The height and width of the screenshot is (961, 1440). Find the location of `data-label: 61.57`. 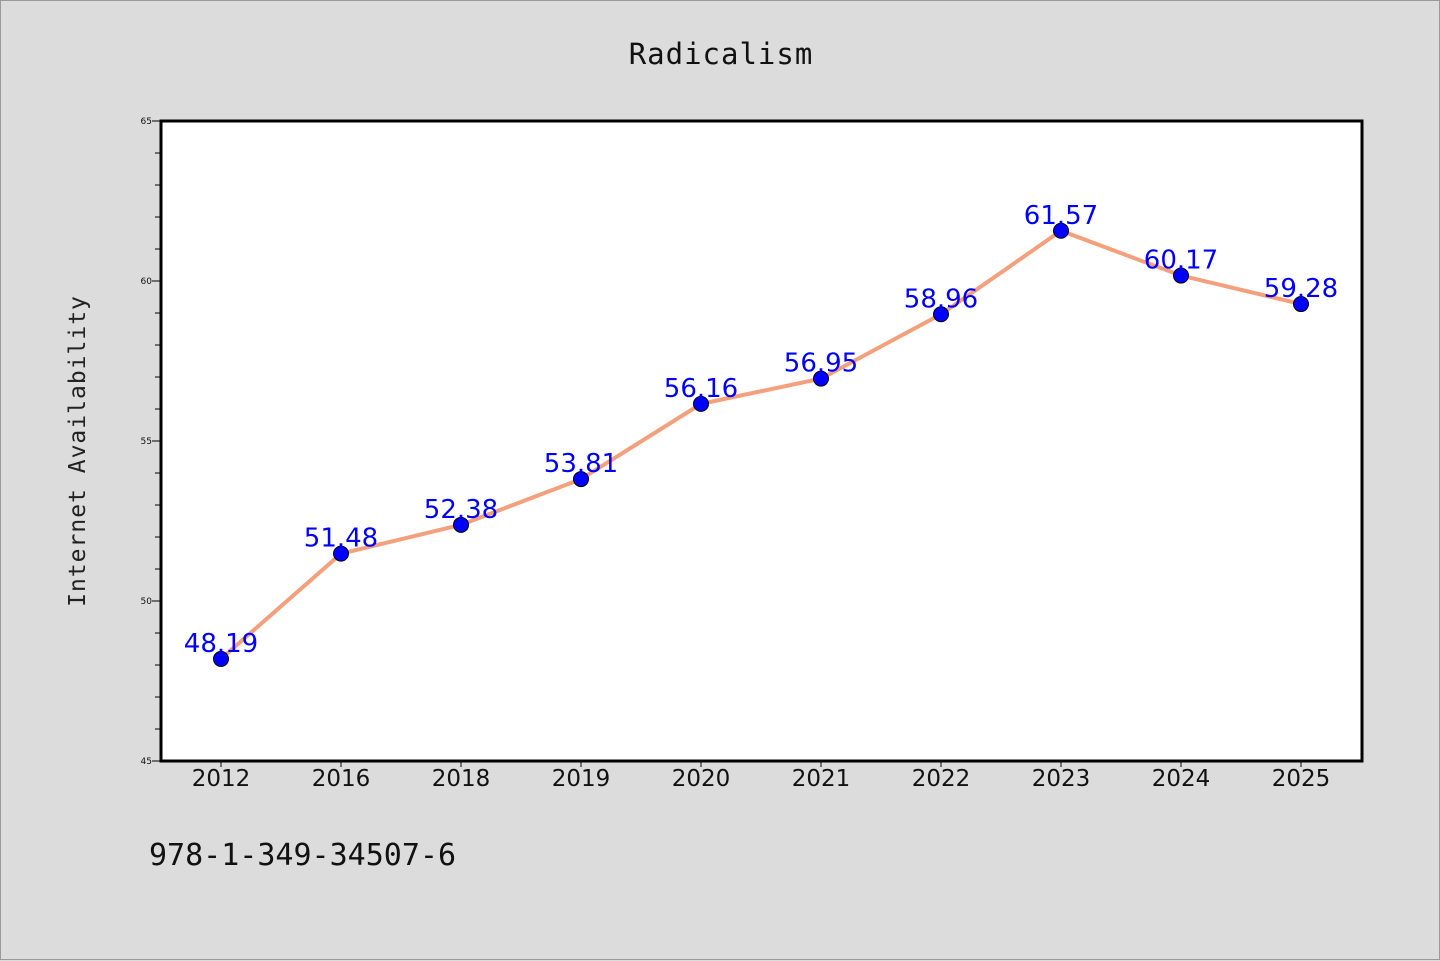

data-label: 61.57 is located at coordinates (1061, 216).